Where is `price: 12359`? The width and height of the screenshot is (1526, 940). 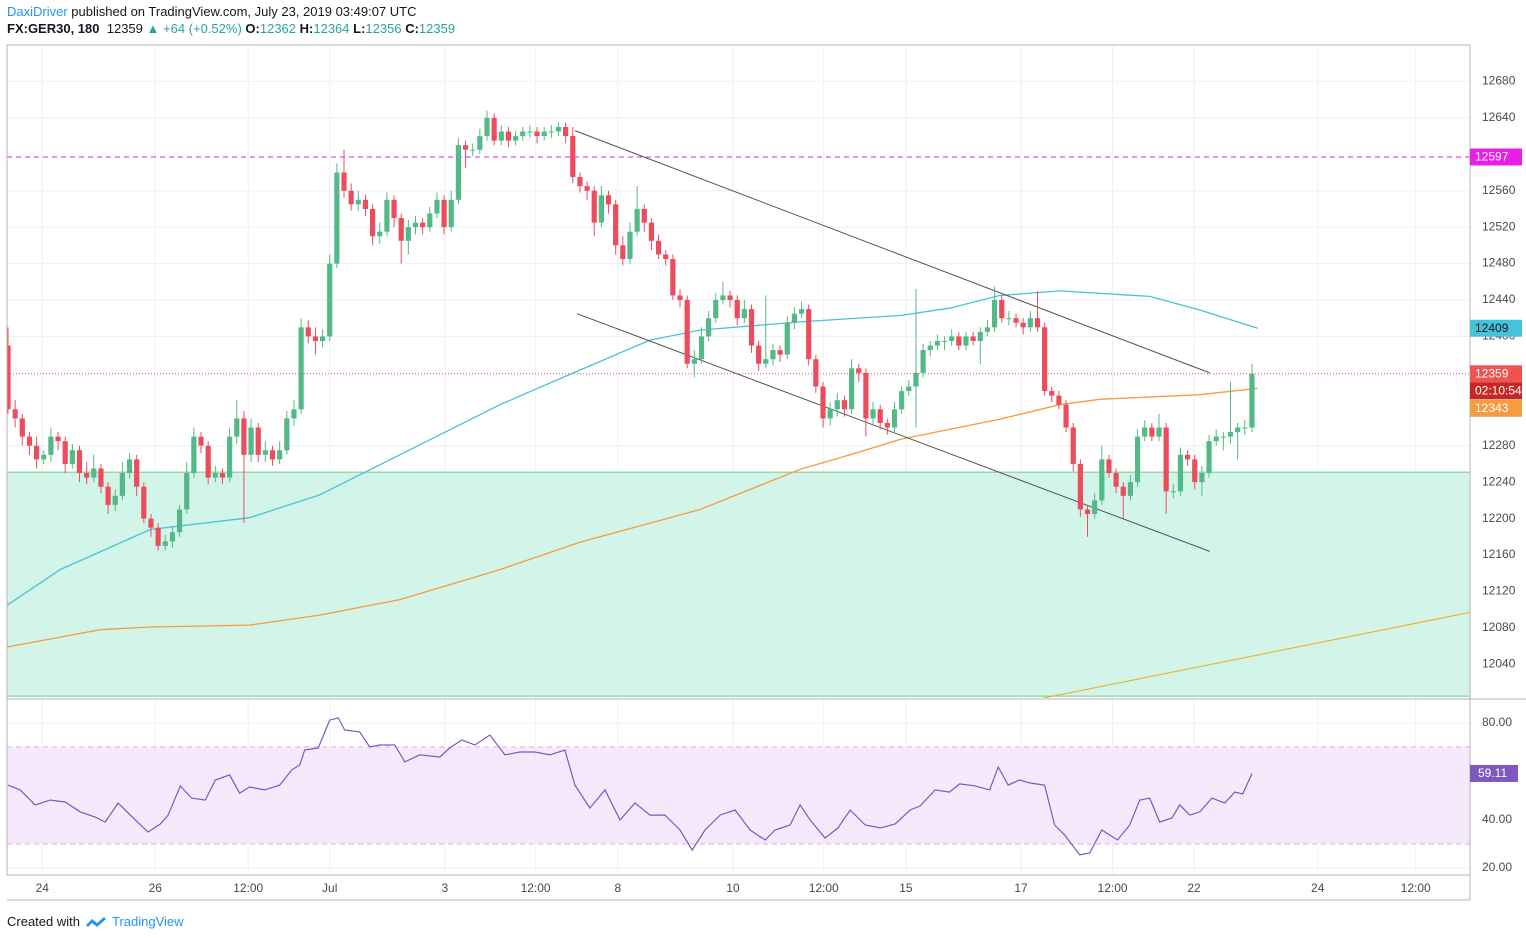 price: 12359 is located at coordinates (124, 28).